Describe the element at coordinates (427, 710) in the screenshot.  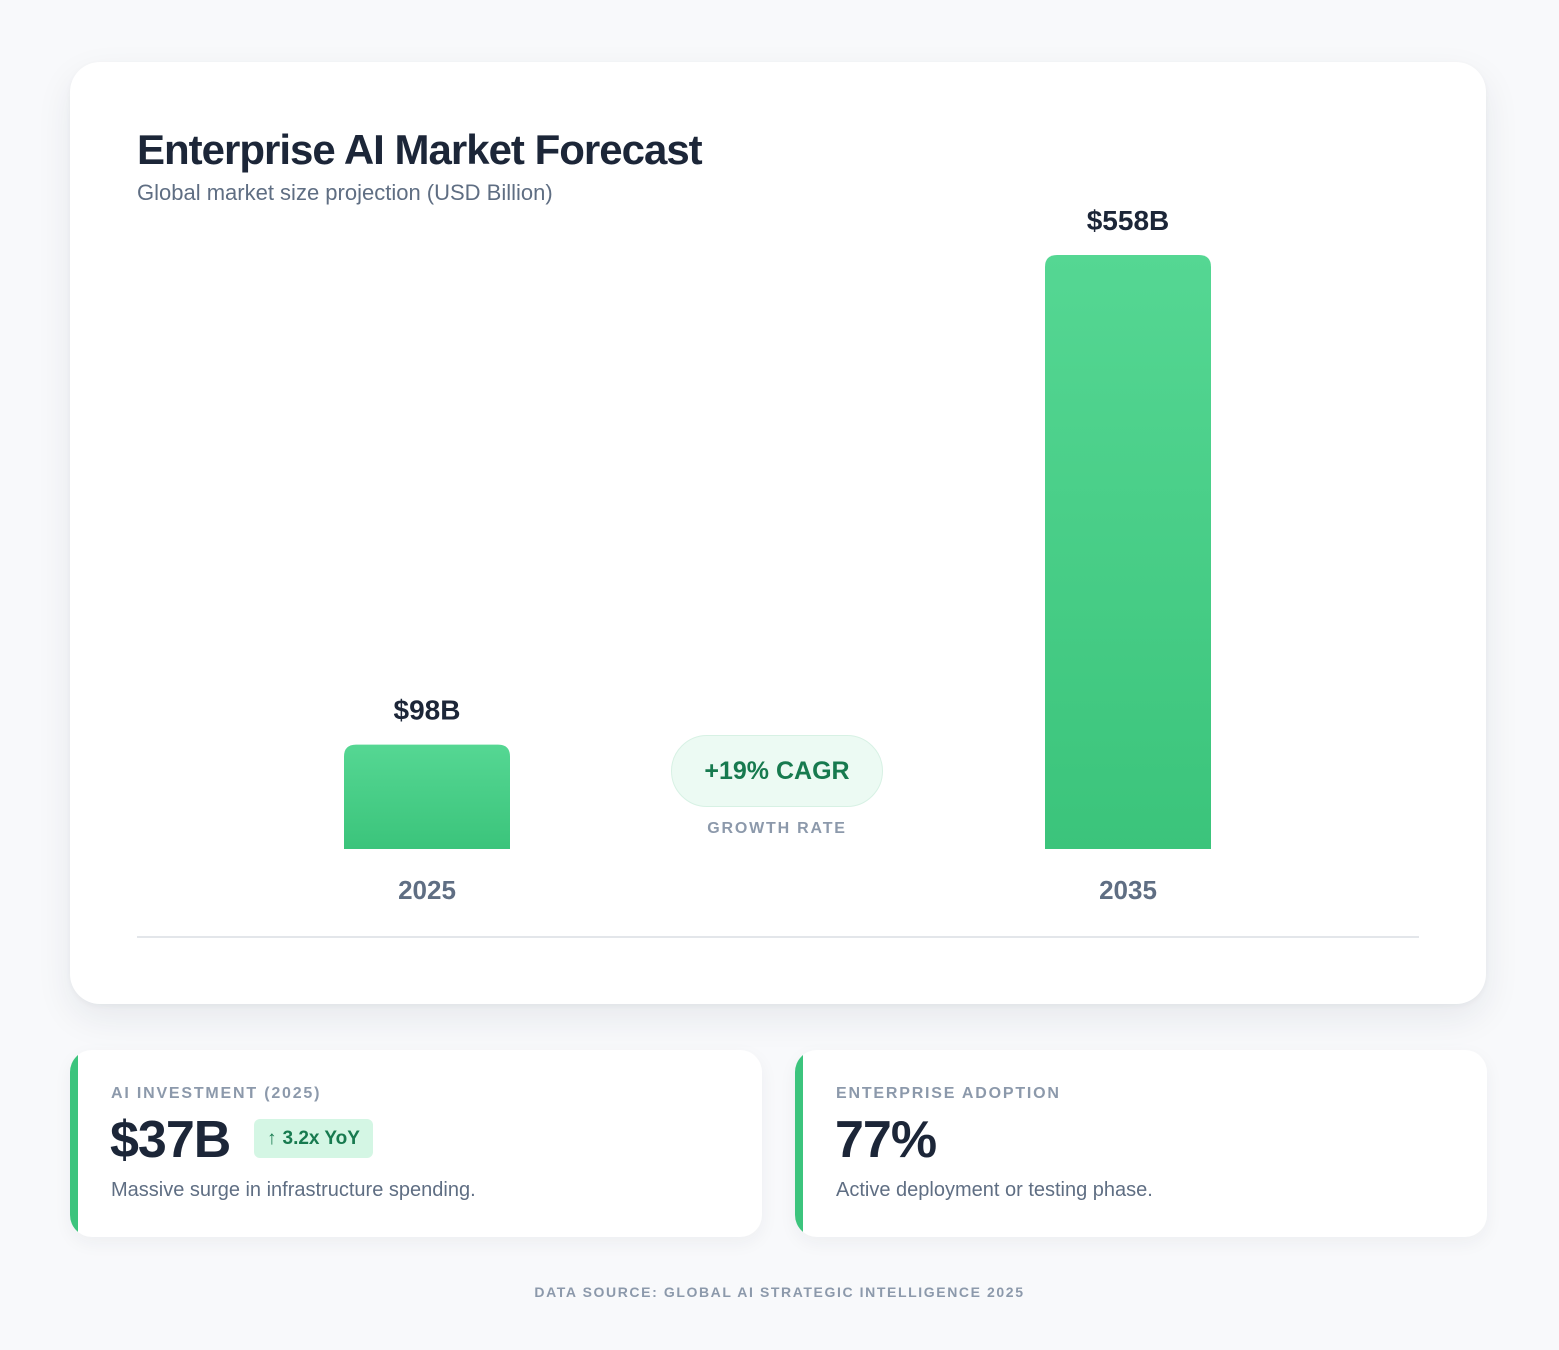
I see `bar-value-label: $98B` at that location.